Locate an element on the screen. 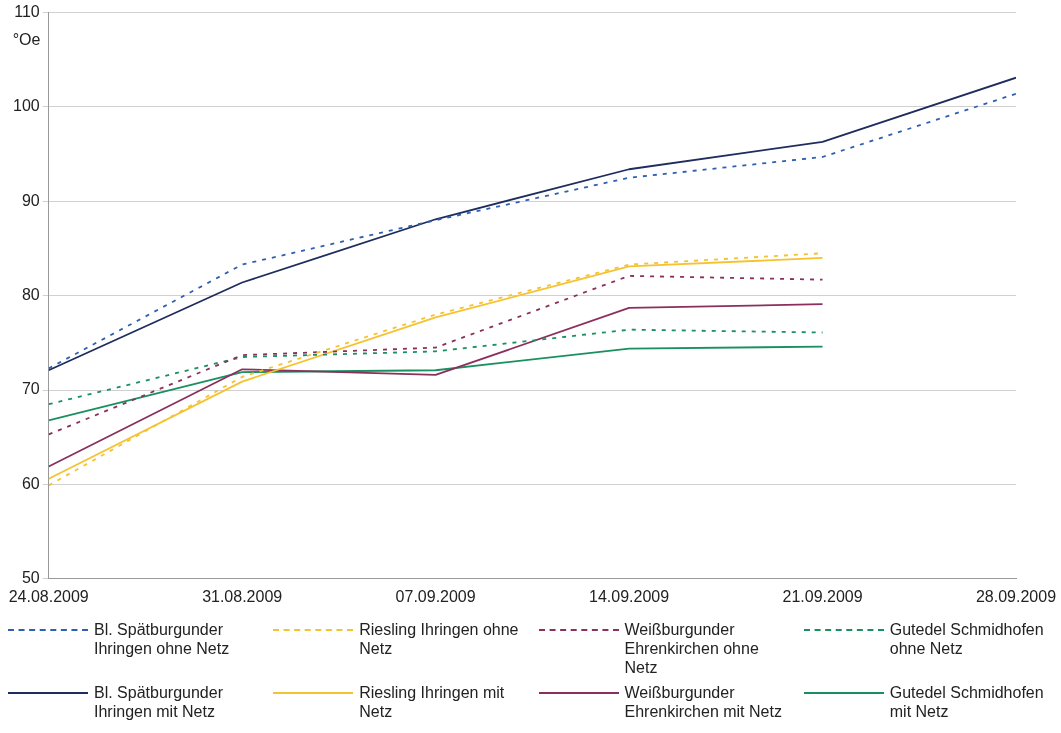  x-tick-label: 31.08.2009 is located at coordinates (242, 596).